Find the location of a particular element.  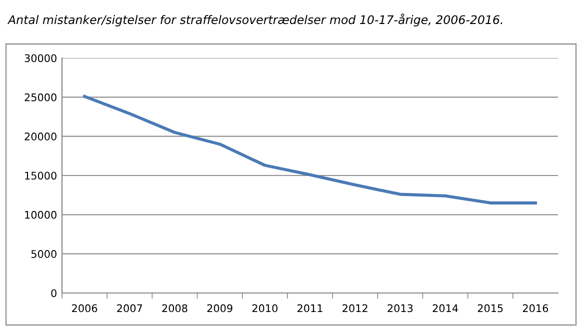

y-tick-label: 25000 is located at coordinates (40, 97).